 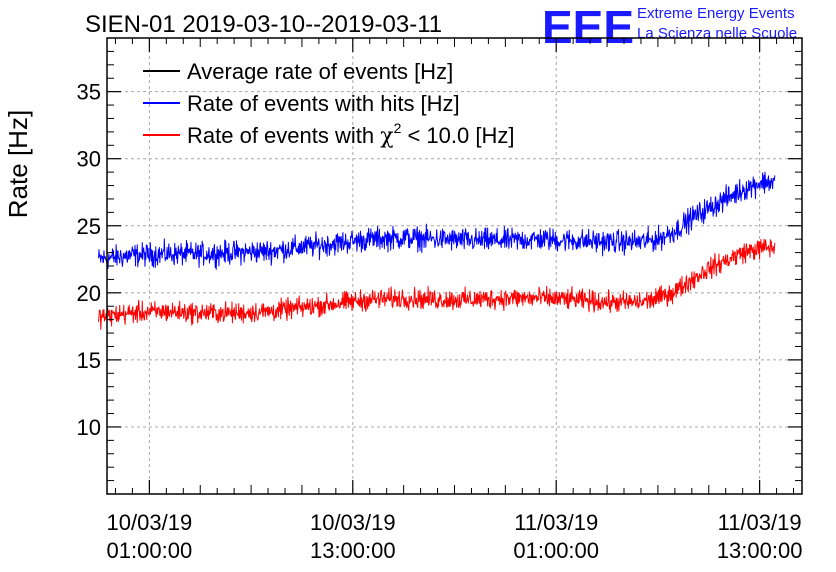 What do you see at coordinates (263, 24) in the screenshot?
I see `chart-title: SIEN-01 2019-03-10--2019-03-11` at bounding box center [263, 24].